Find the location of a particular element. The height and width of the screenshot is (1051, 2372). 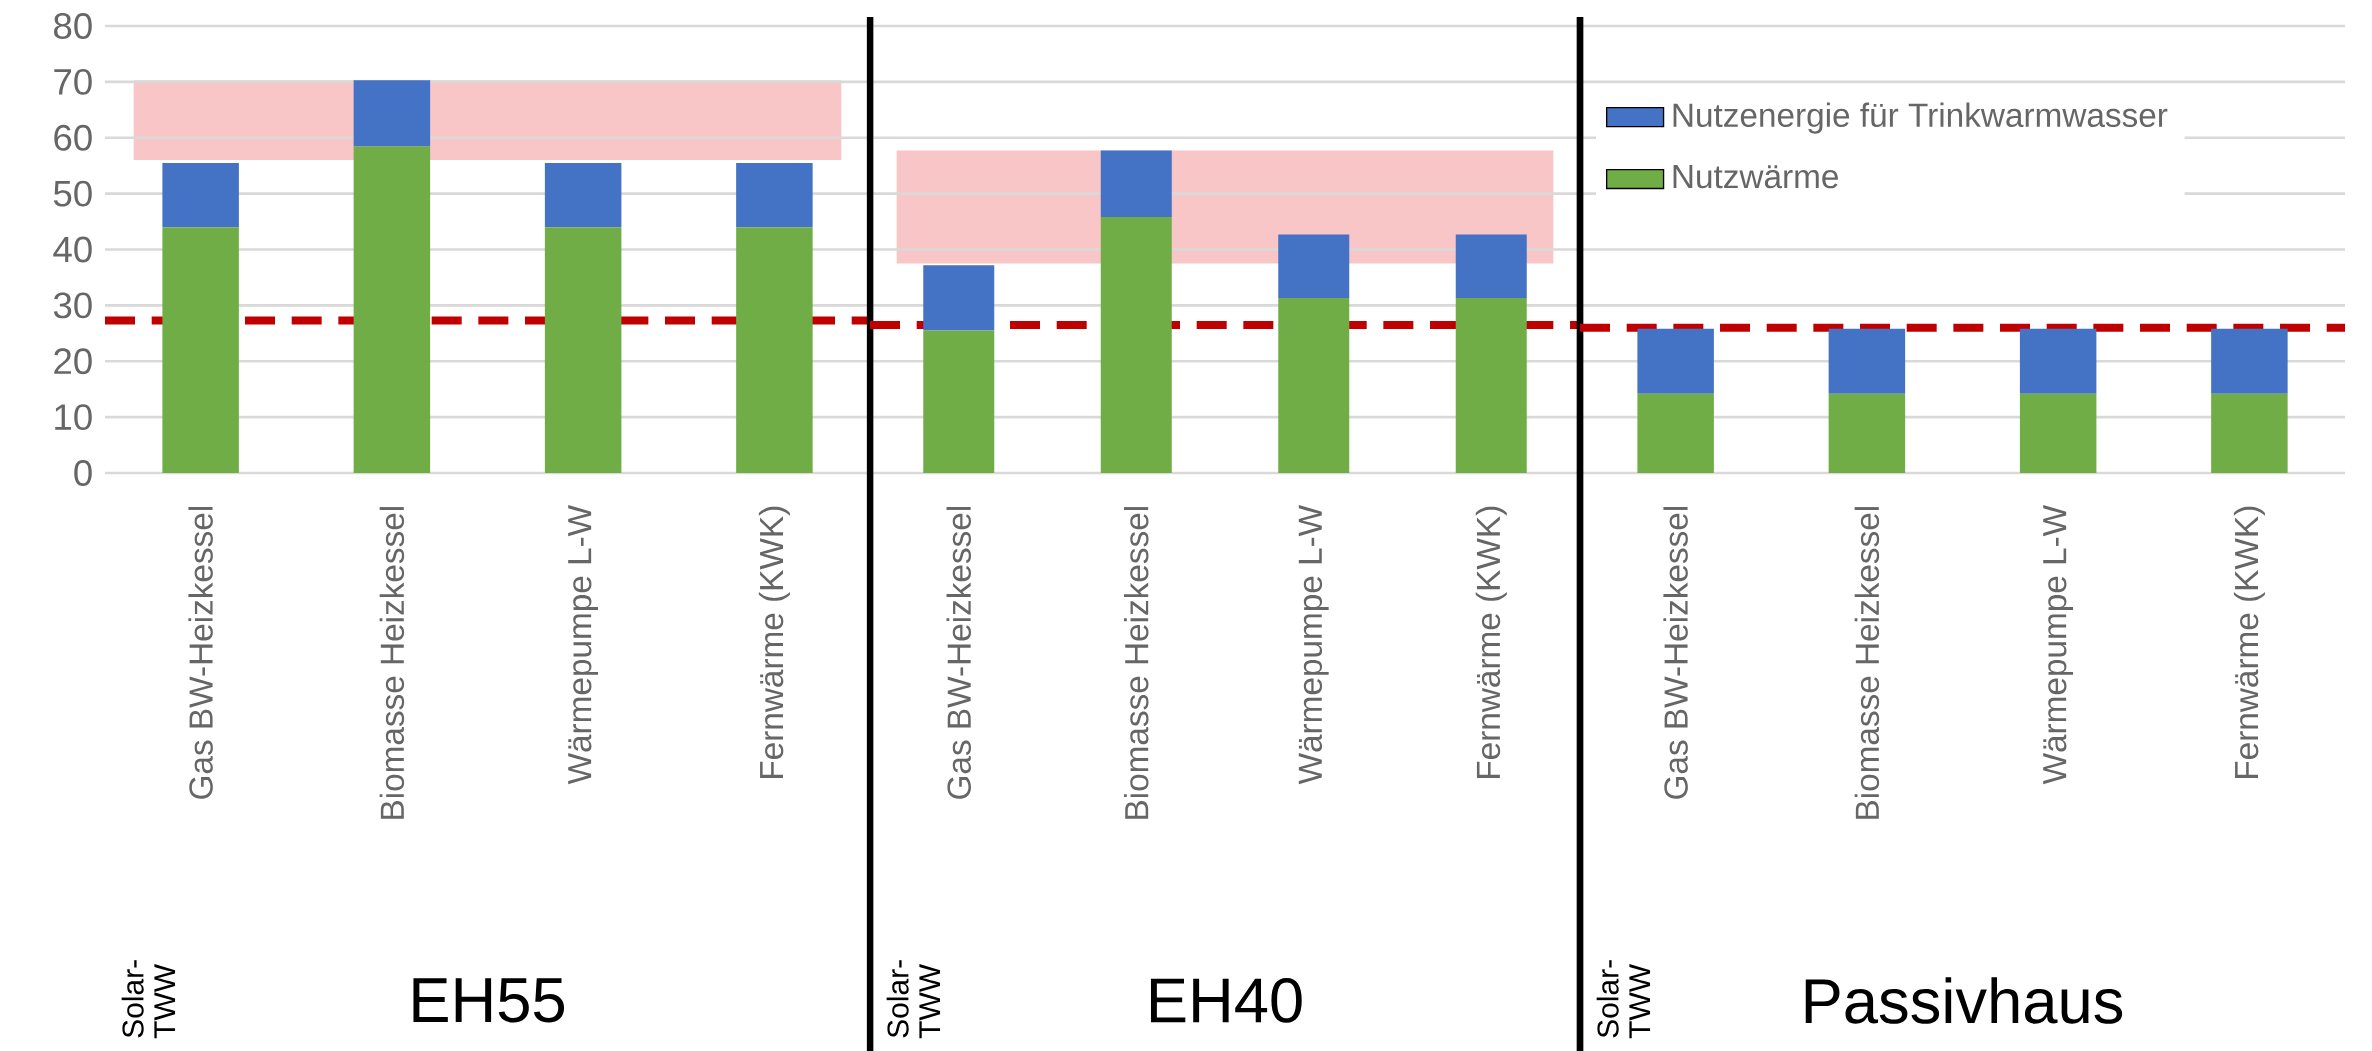

x-axis-title: EH40 is located at coordinates (1226, 1000).